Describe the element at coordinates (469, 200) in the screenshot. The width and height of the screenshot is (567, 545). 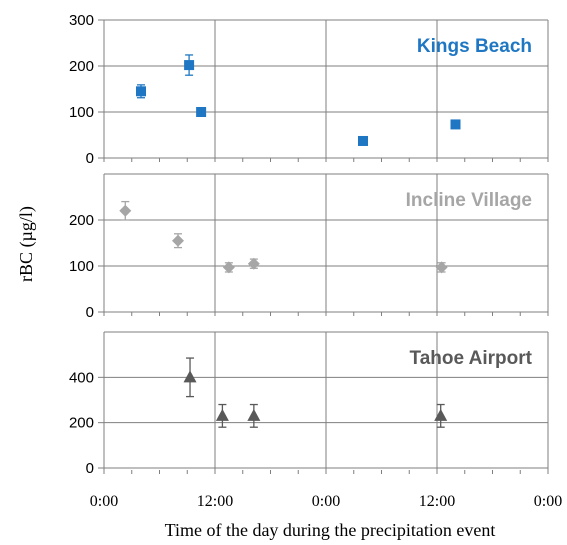
I see `panel-title: Incline Village` at that location.